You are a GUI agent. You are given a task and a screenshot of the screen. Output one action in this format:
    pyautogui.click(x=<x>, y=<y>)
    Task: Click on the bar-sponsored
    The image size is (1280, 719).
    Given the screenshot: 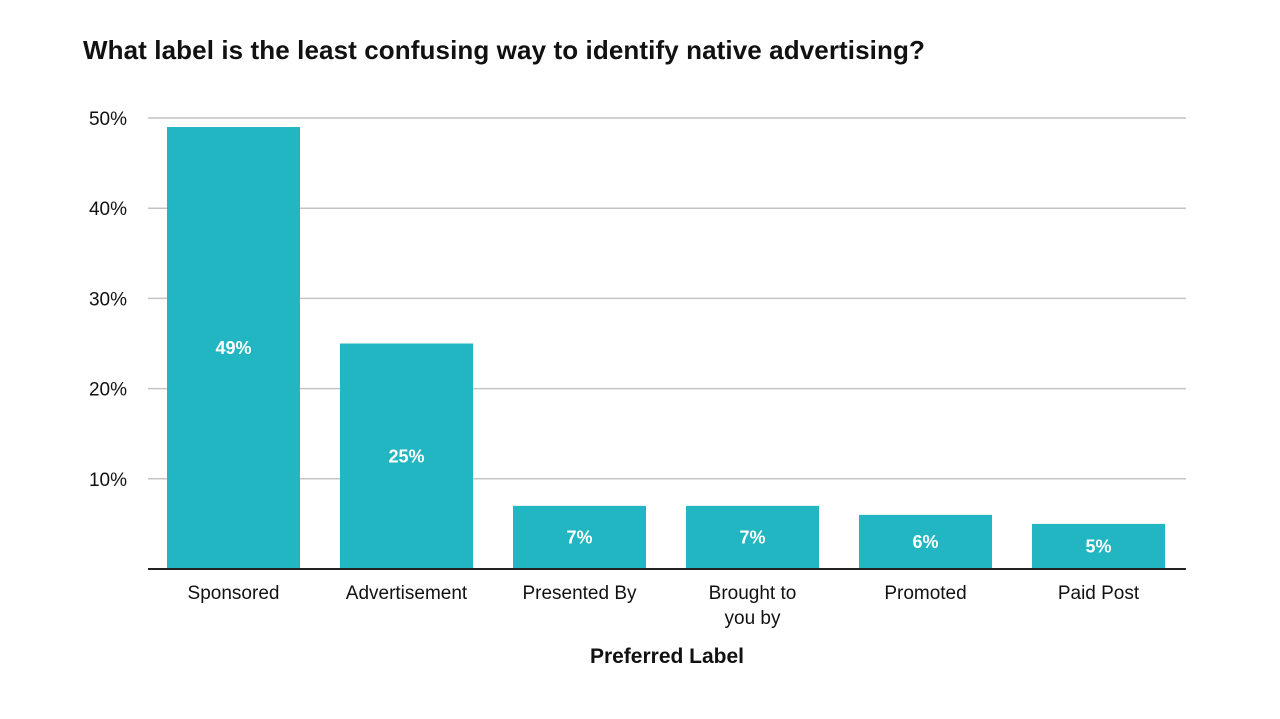 What is the action you would take?
    pyautogui.click(x=233, y=348)
    